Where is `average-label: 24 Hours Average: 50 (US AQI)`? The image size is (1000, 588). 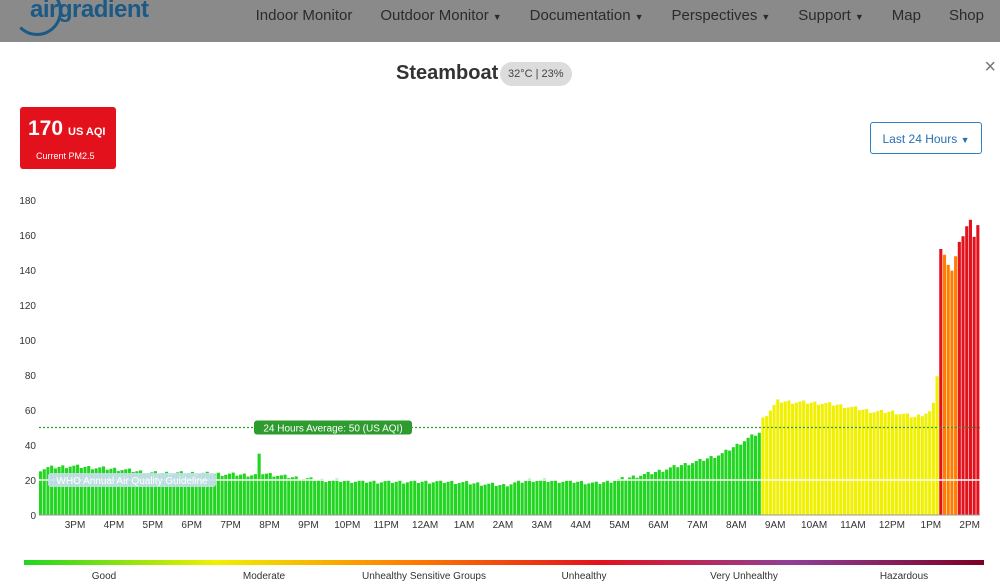
average-label: 24 Hours Average: 50 (US AQI) is located at coordinates (332, 429).